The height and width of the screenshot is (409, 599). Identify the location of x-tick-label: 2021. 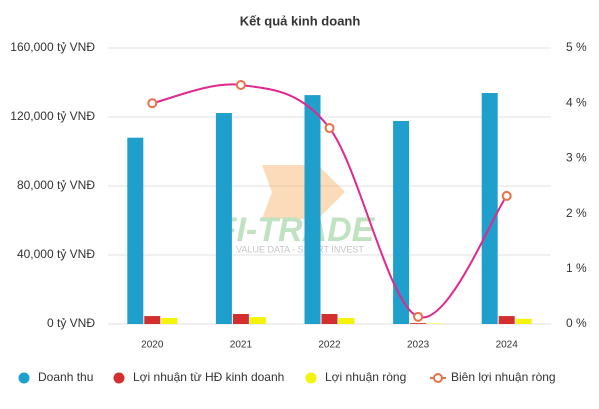
(241, 345).